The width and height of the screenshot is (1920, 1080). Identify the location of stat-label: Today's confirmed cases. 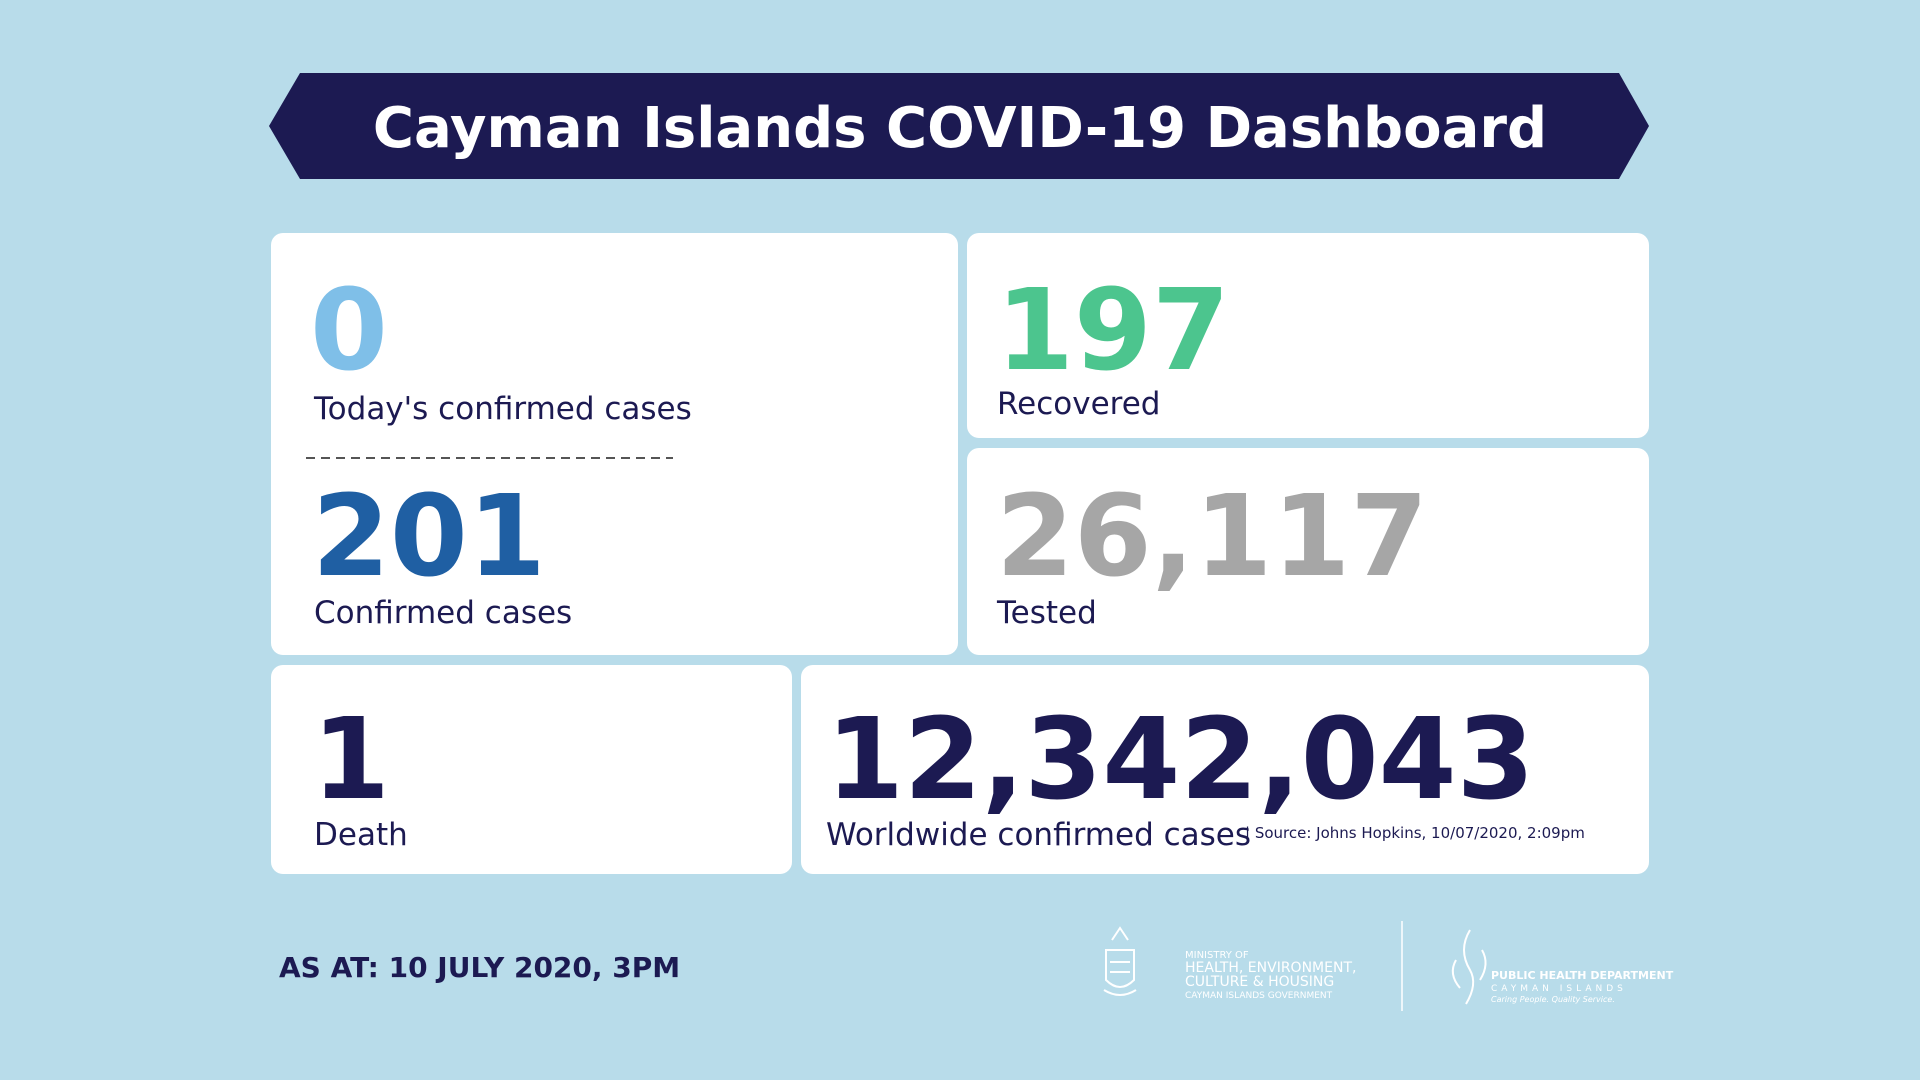
(502, 409).